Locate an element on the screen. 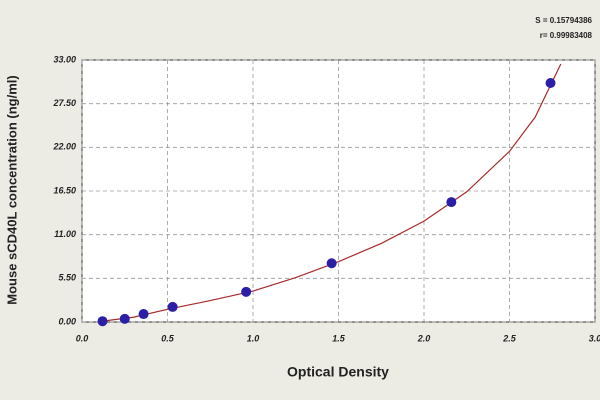  annotation: r= 0.99983408 is located at coordinates (566, 35).